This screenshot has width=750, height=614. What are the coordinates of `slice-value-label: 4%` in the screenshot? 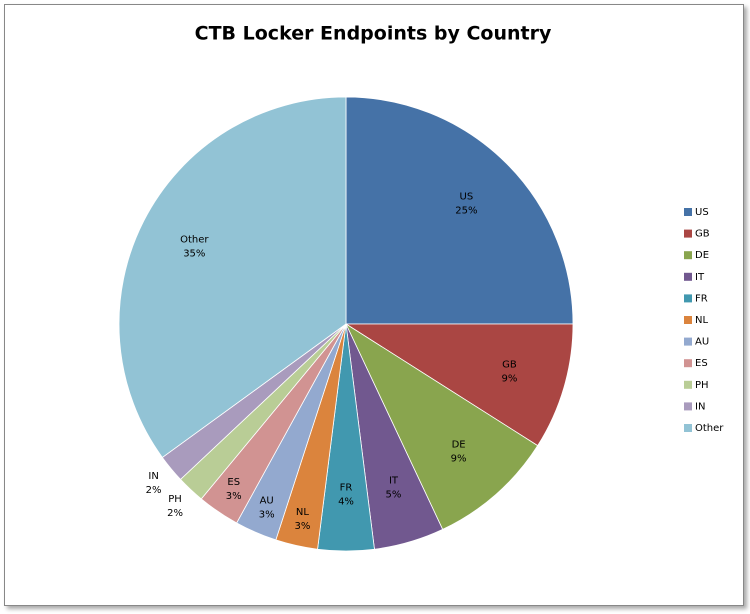 It's located at (346, 501).